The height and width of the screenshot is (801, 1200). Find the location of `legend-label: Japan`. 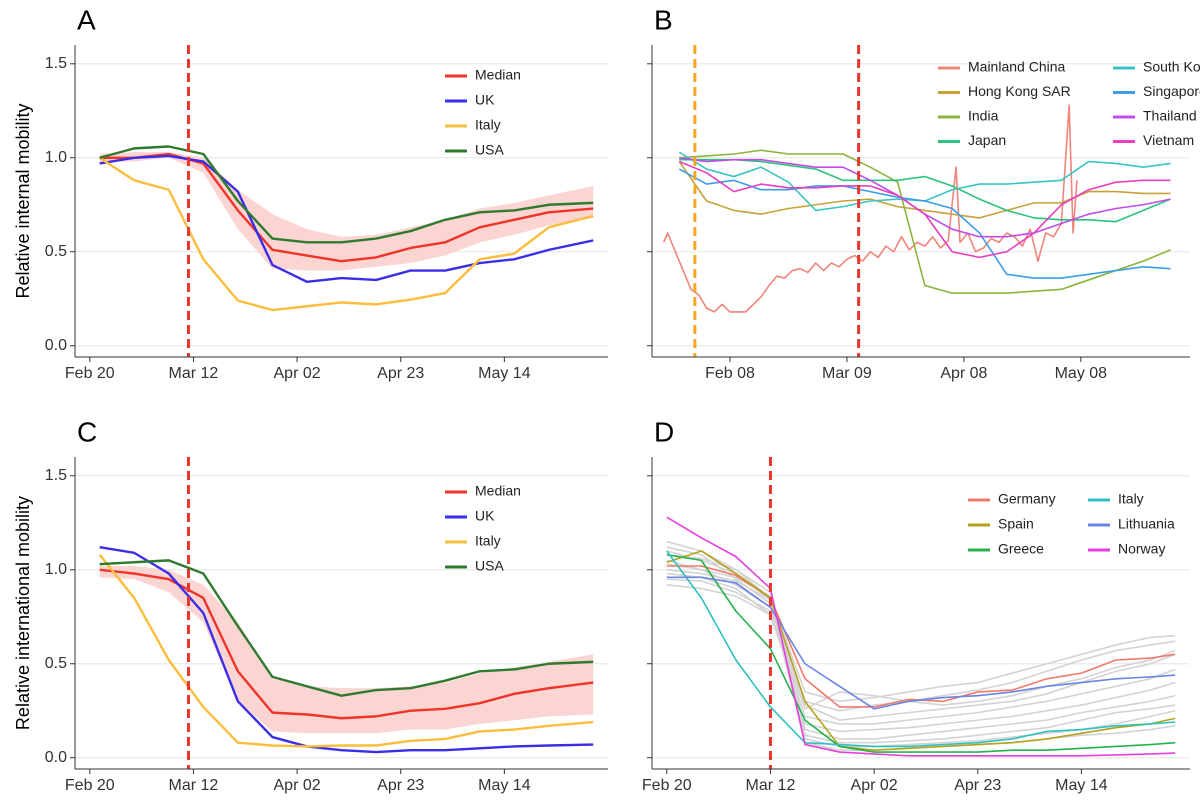

legend-label: Japan is located at coordinates (987, 140).